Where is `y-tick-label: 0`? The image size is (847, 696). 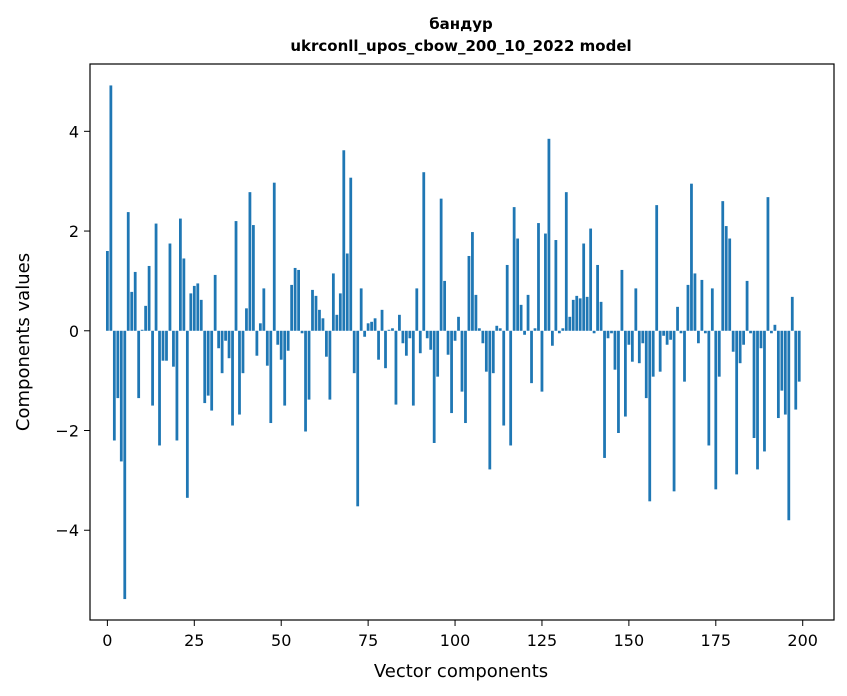 y-tick-label: 0 is located at coordinates (74, 331).